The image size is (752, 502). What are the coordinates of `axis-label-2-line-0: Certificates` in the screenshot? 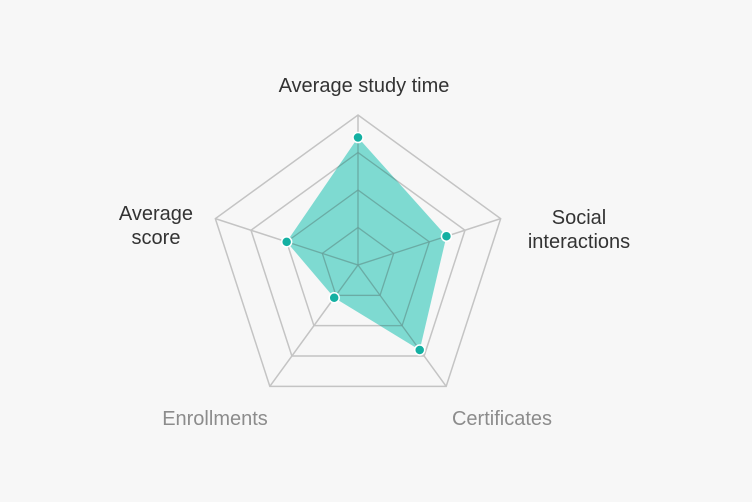 It's located at (502, 419).